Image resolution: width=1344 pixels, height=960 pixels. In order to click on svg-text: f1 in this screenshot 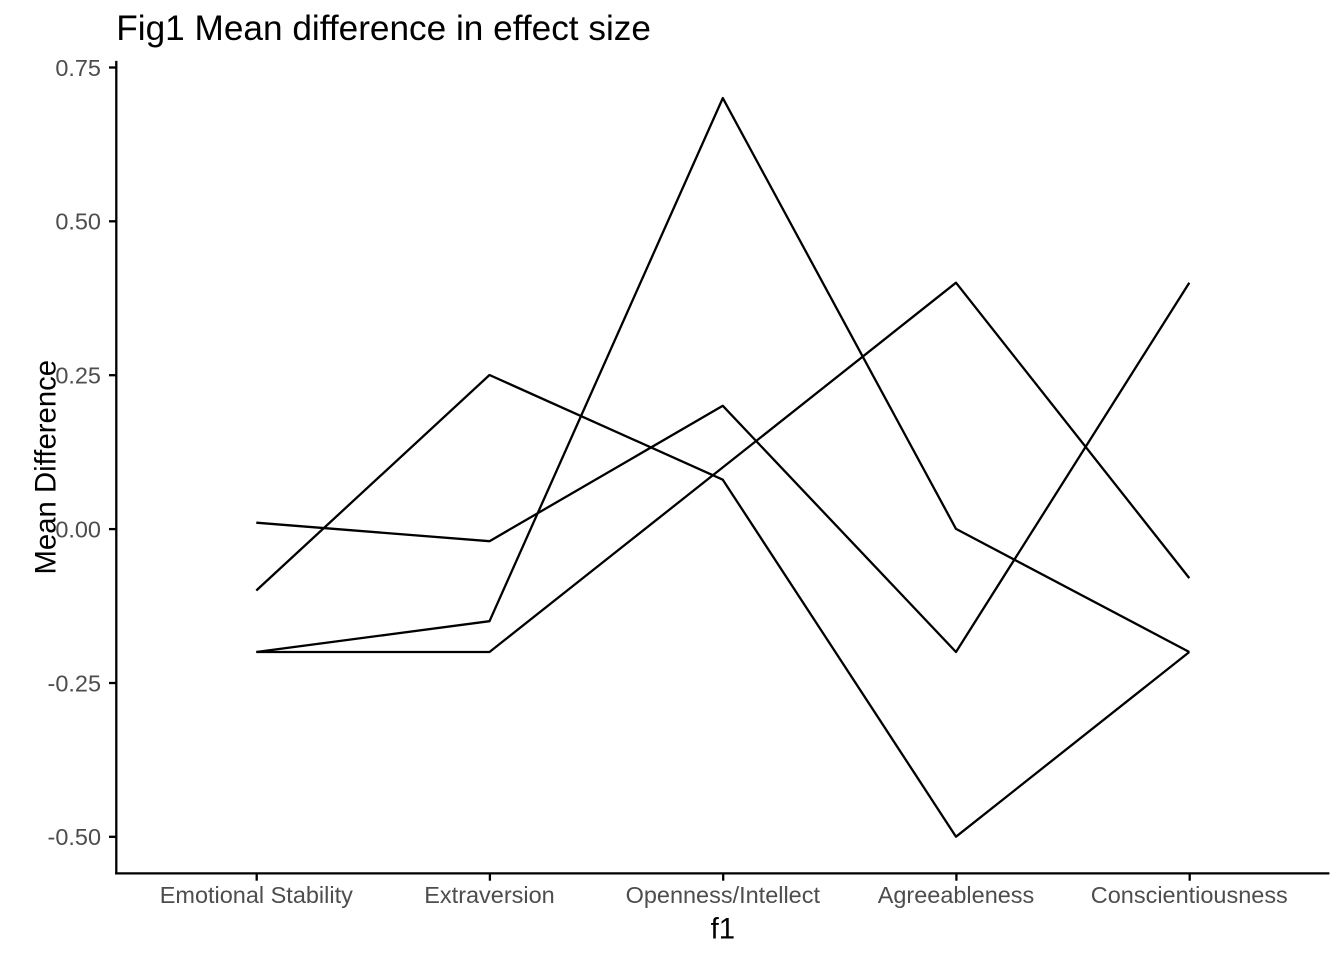, I will do `click(723, 928)`.